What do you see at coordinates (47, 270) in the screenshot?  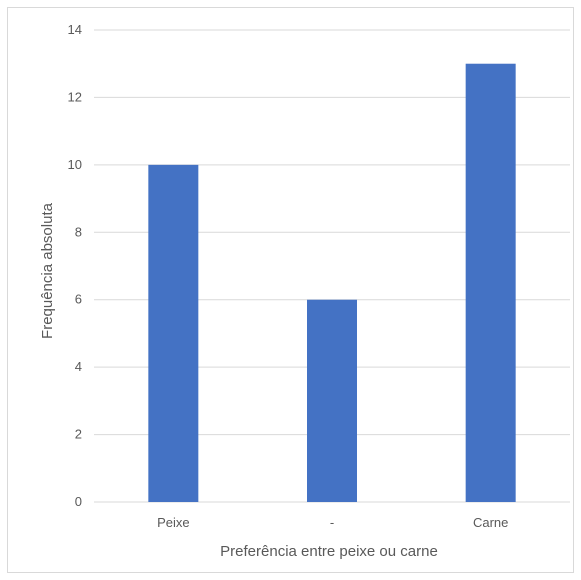 I see `y-axis-title: Frequência absoluta` at bounding box center [47, 270].